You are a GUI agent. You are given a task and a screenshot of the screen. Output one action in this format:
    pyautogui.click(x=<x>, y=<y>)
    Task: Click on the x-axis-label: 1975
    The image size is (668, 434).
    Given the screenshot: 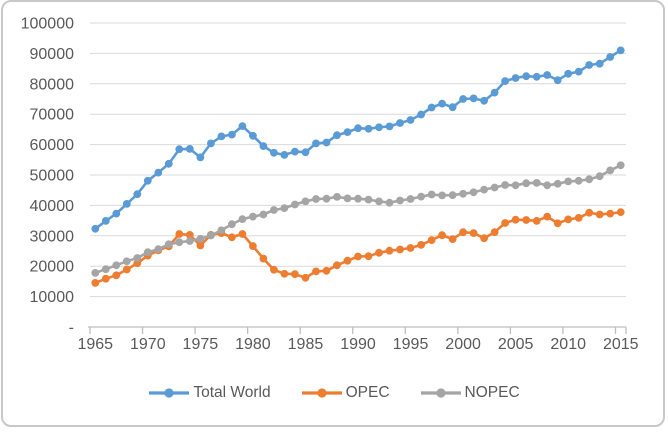 What is the action you would take?
    pyautogui.click(x=201, y=344)
    